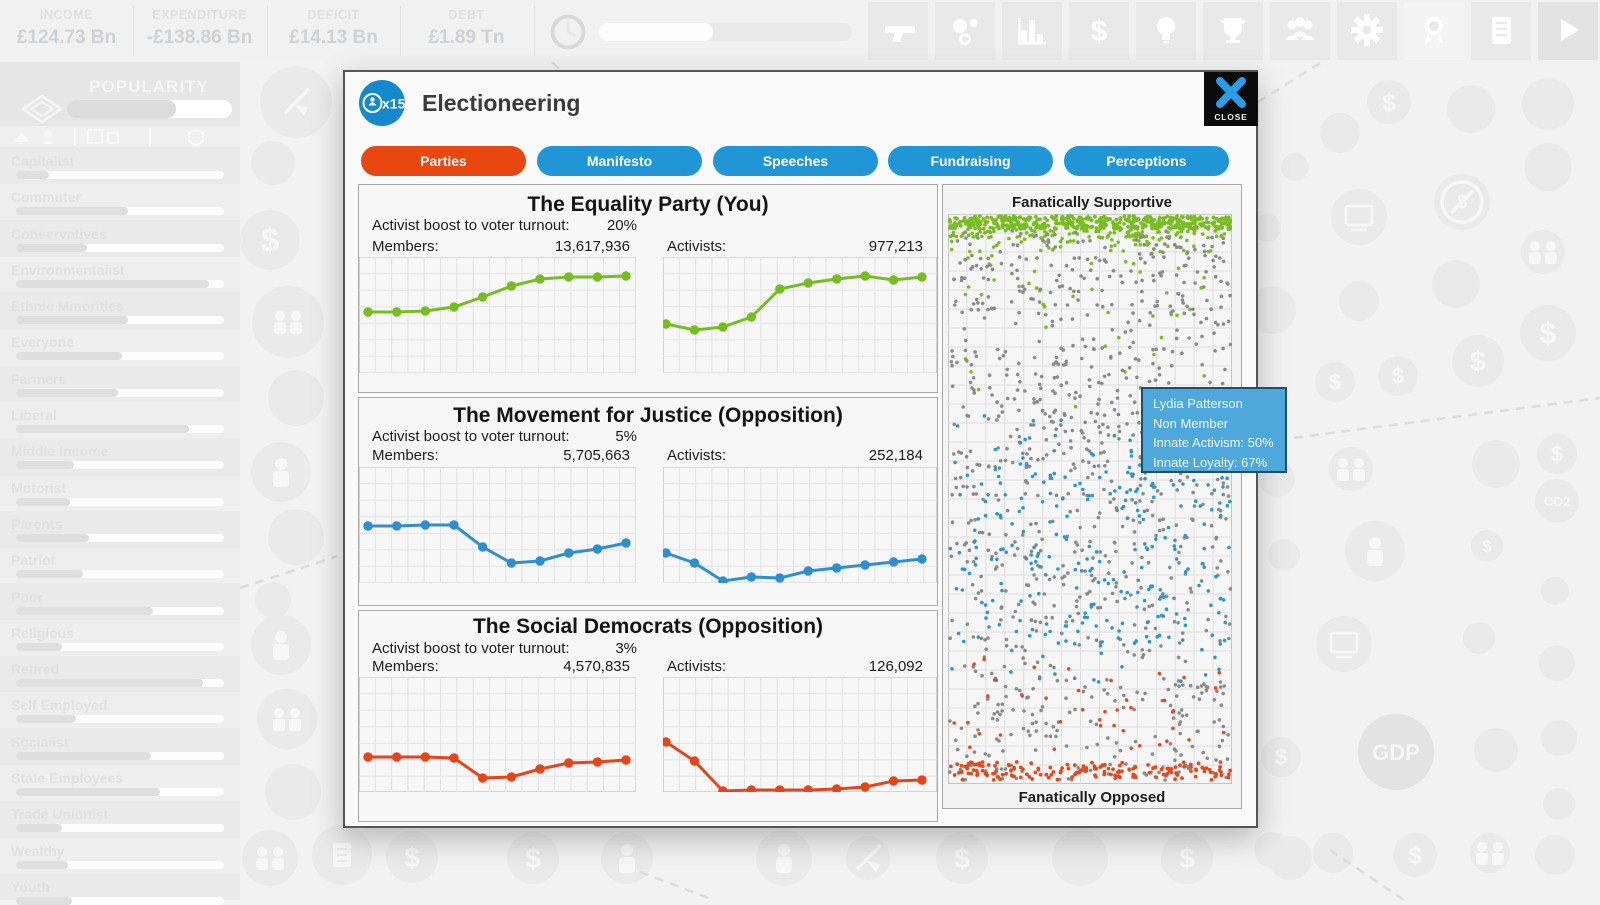 This screenshot has height=905, width=1600. I want to click on svg-text: CO2, so click(1557, 501).